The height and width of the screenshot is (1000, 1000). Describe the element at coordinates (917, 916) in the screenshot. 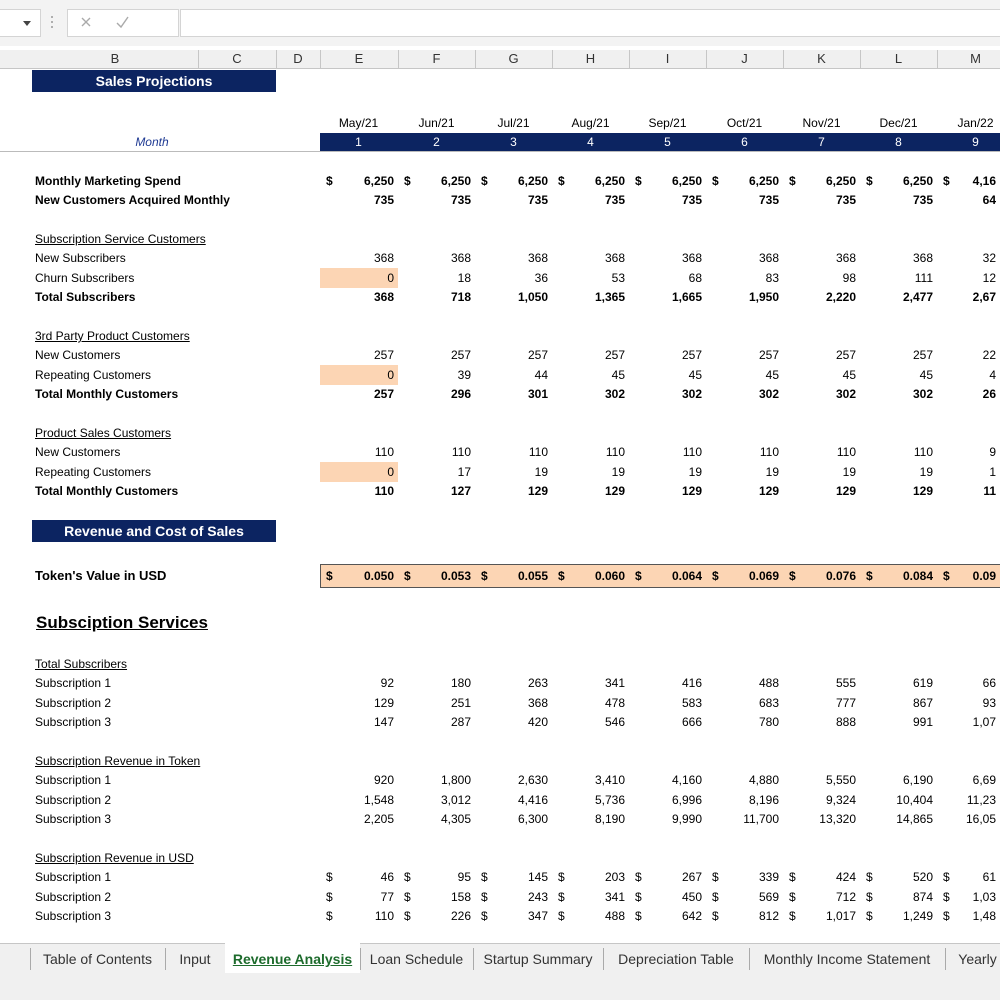

I see `cell-value: 1,249` at that location.